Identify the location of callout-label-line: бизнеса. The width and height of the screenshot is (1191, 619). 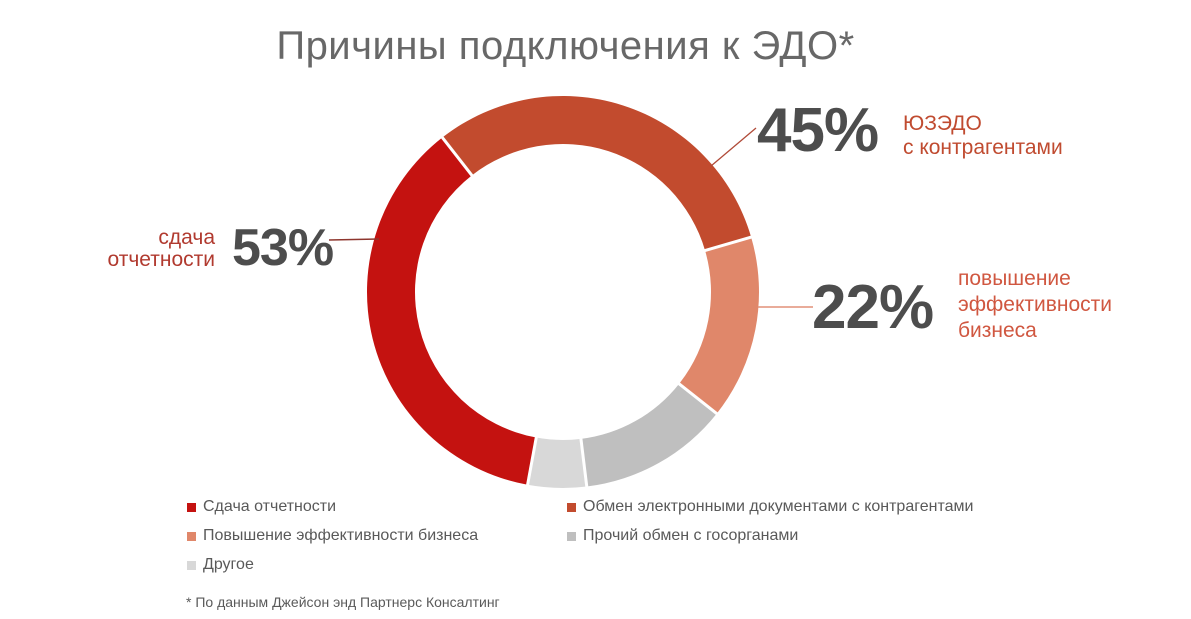
(997, 330).